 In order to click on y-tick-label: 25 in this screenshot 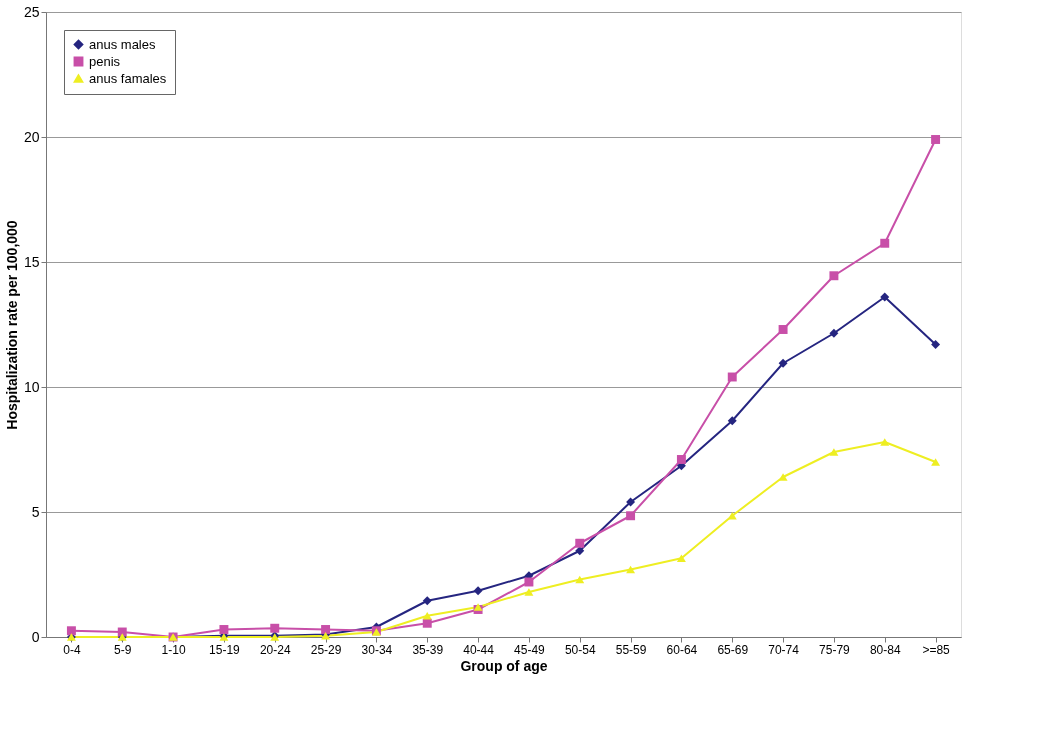, I will do `click(31, 11)`.